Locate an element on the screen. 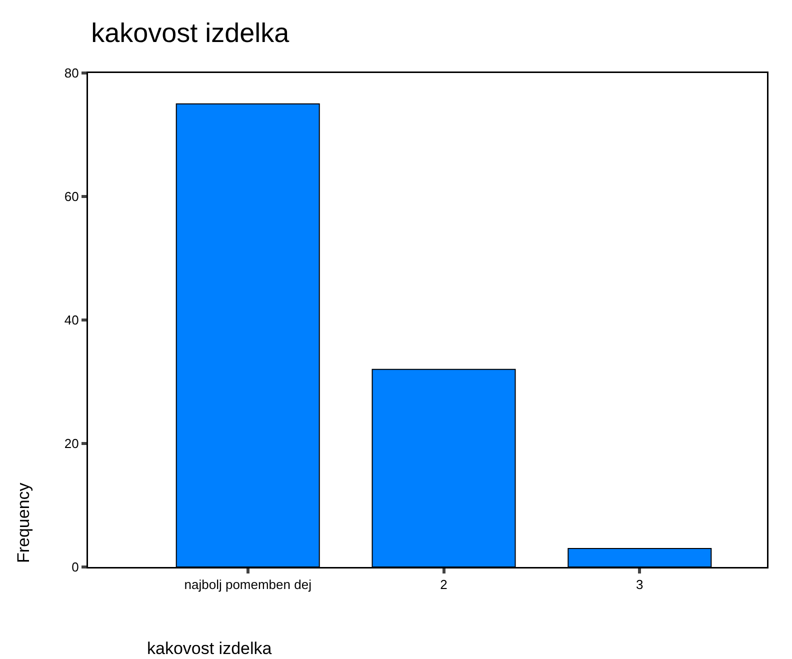  x-axis-title: kakovost izdelka is located at coordinates (209, 648).